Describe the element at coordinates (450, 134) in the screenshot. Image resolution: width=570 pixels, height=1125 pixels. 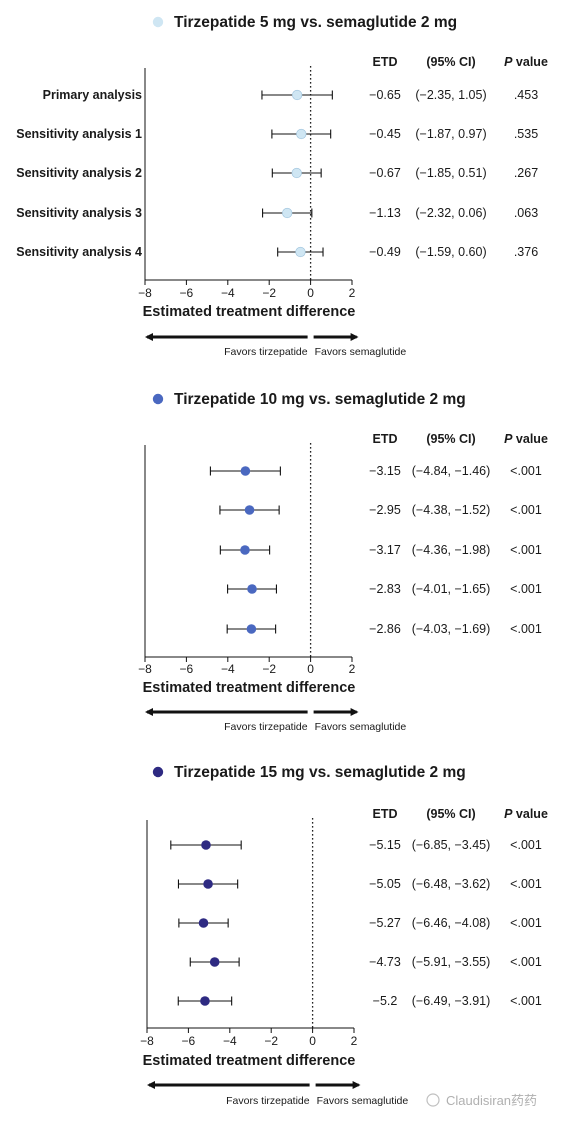
I see `ci-value: (−1.87, 0.97)` at that location.